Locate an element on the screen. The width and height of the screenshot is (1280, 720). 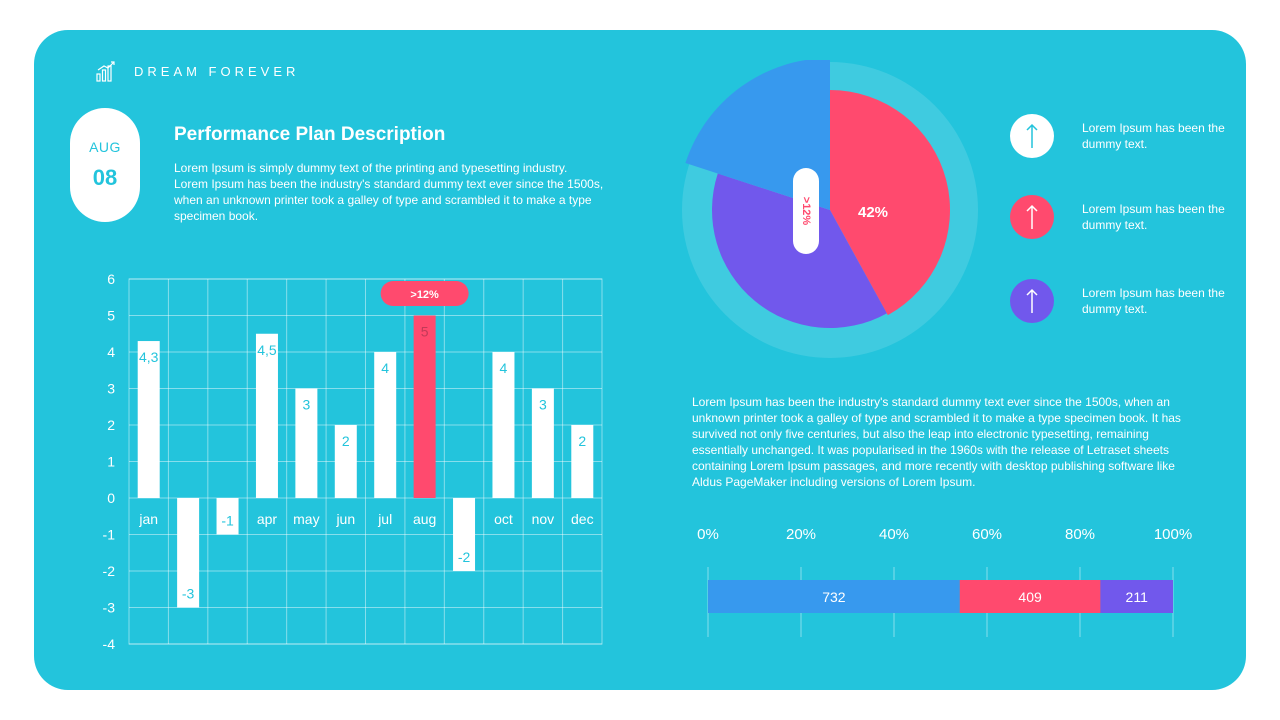
x-tick-label: 20% is located at coordinates (801, 534).